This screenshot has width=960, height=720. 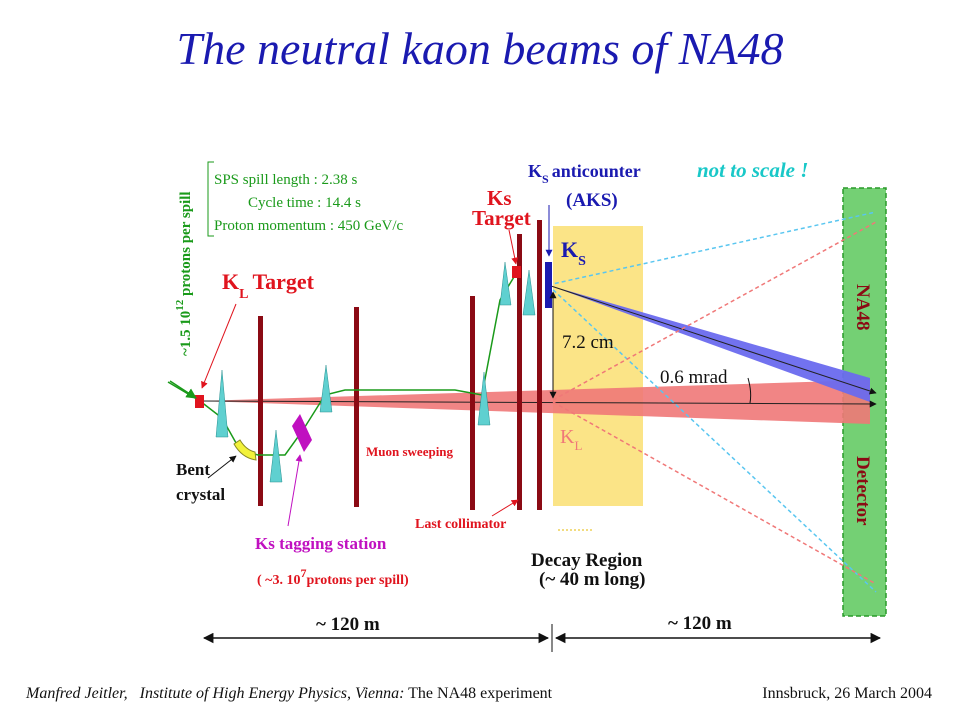 What do you see at coordinates (268, 285) in the screenshot?
I see `kl-target-label: KLTarget` at bounding box center [268, 285].